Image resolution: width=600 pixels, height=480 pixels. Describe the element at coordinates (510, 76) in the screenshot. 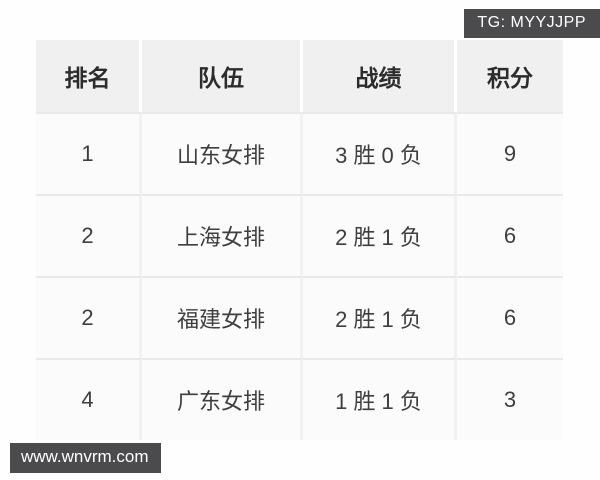

I see `header-cell-points: 积分` at that location.